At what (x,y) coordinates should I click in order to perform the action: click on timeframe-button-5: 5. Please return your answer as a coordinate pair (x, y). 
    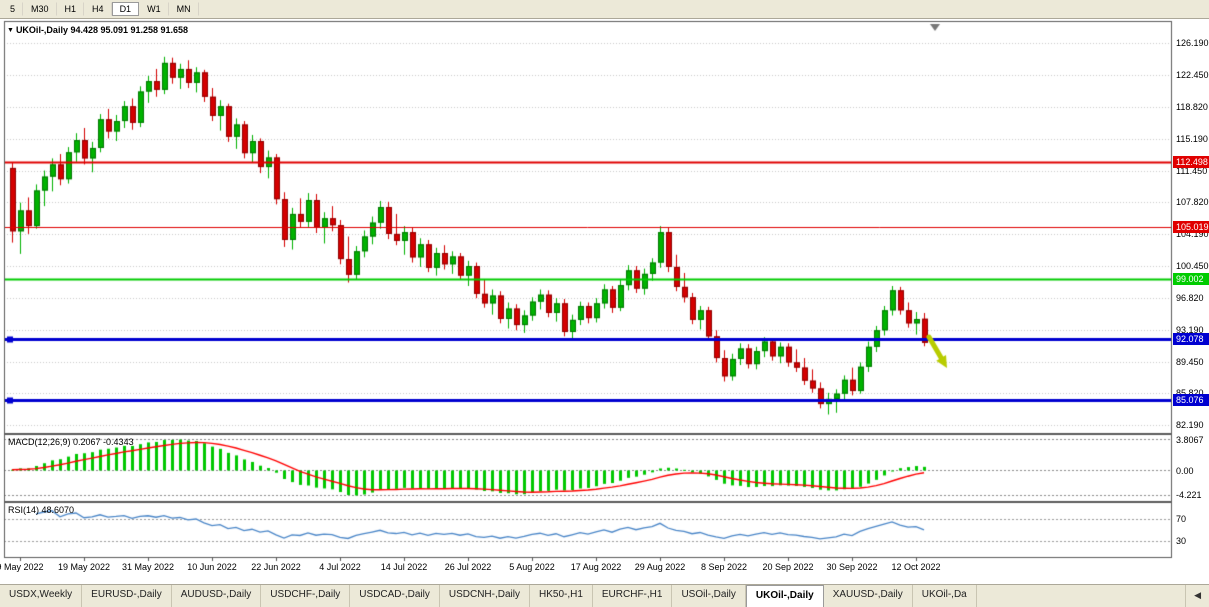
    Looking at the image, I should click on (13, 9).